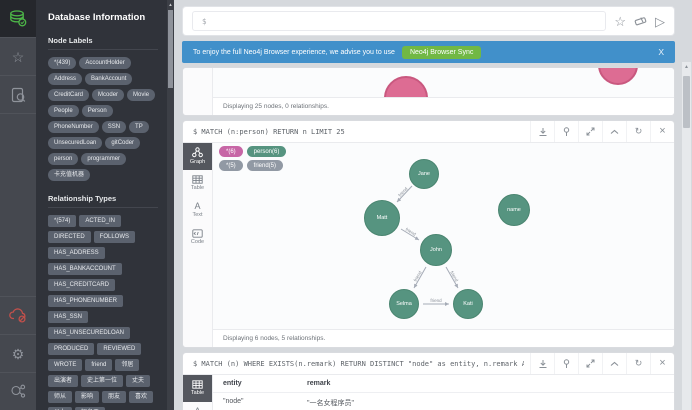  What do you see at coordinates (97, 111) in the screenshot?
I see `node-label-chip: Person` at bounding box center [97, 111].